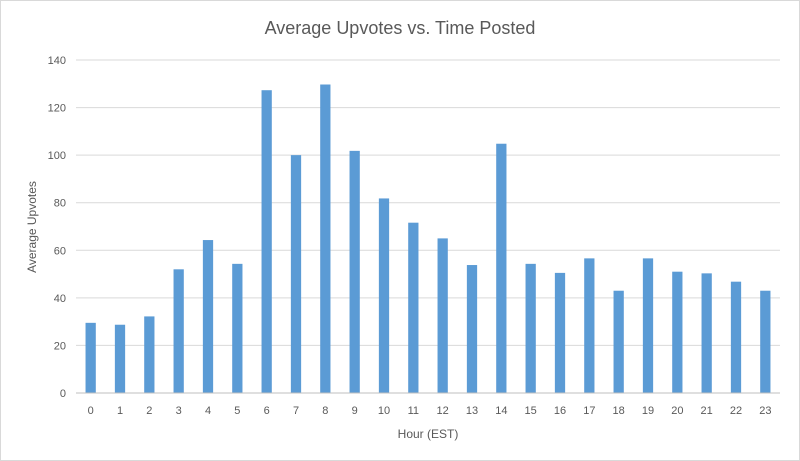  I want to click on y-tick-label: 40, so click(60, 299).